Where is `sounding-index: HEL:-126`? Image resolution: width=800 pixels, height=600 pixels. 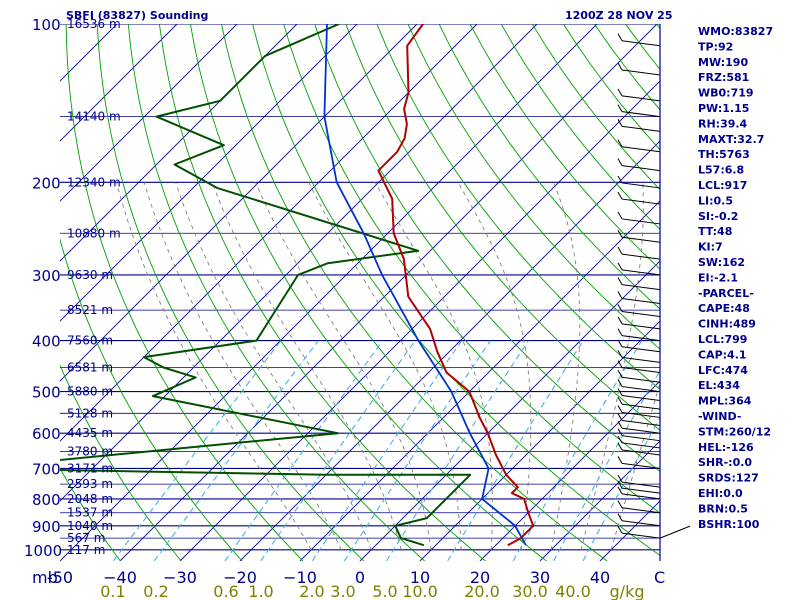
sounding-index: HEL:-126 is located at coordinates (726, 447).